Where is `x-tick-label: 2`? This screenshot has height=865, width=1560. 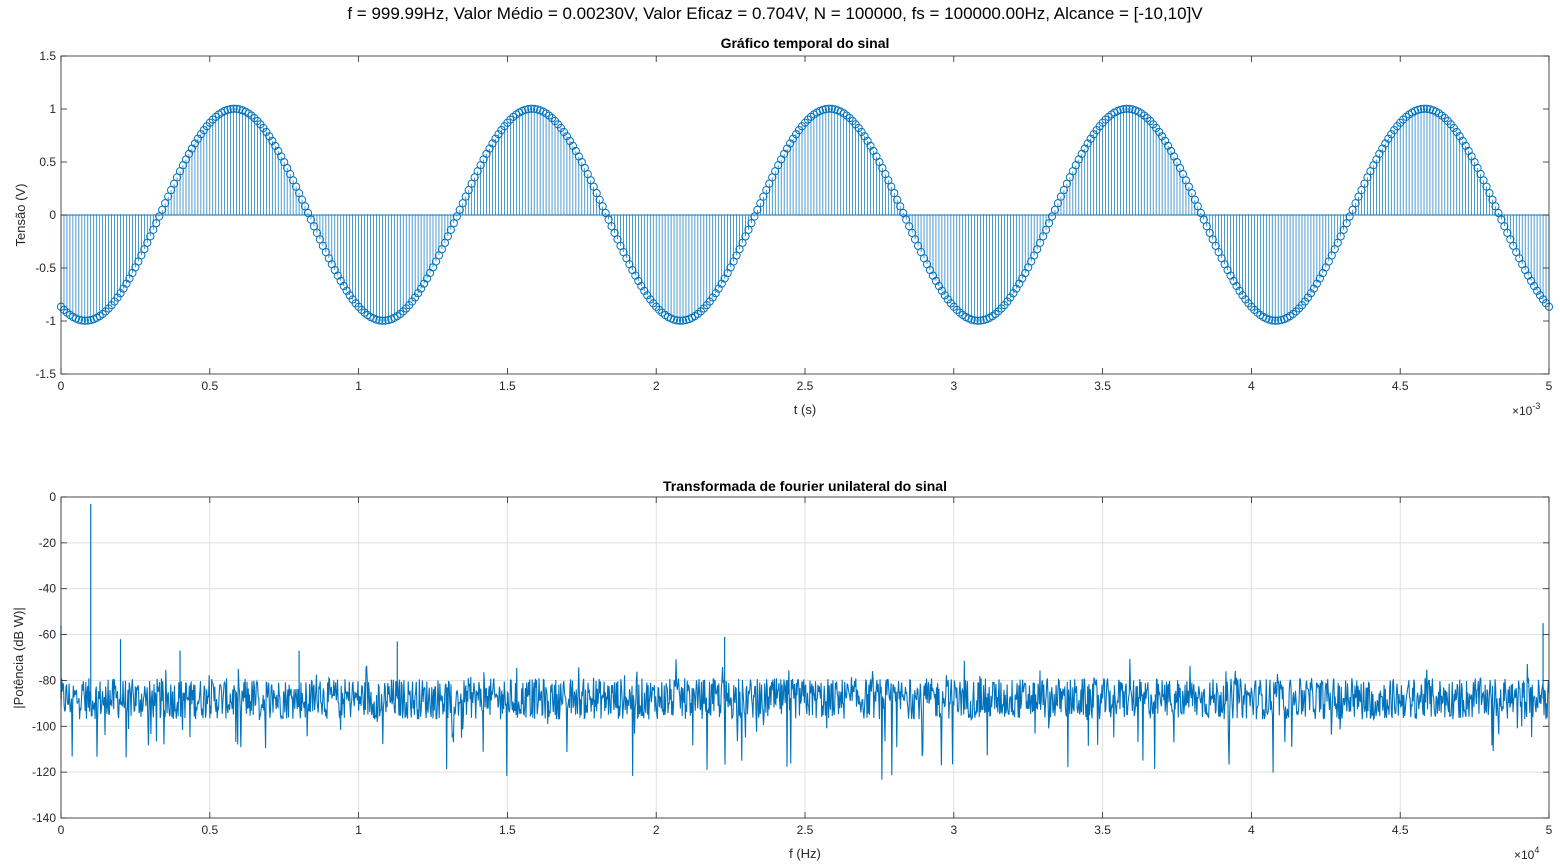 x-tick-label: 2 is located at coordinates (656, 386).